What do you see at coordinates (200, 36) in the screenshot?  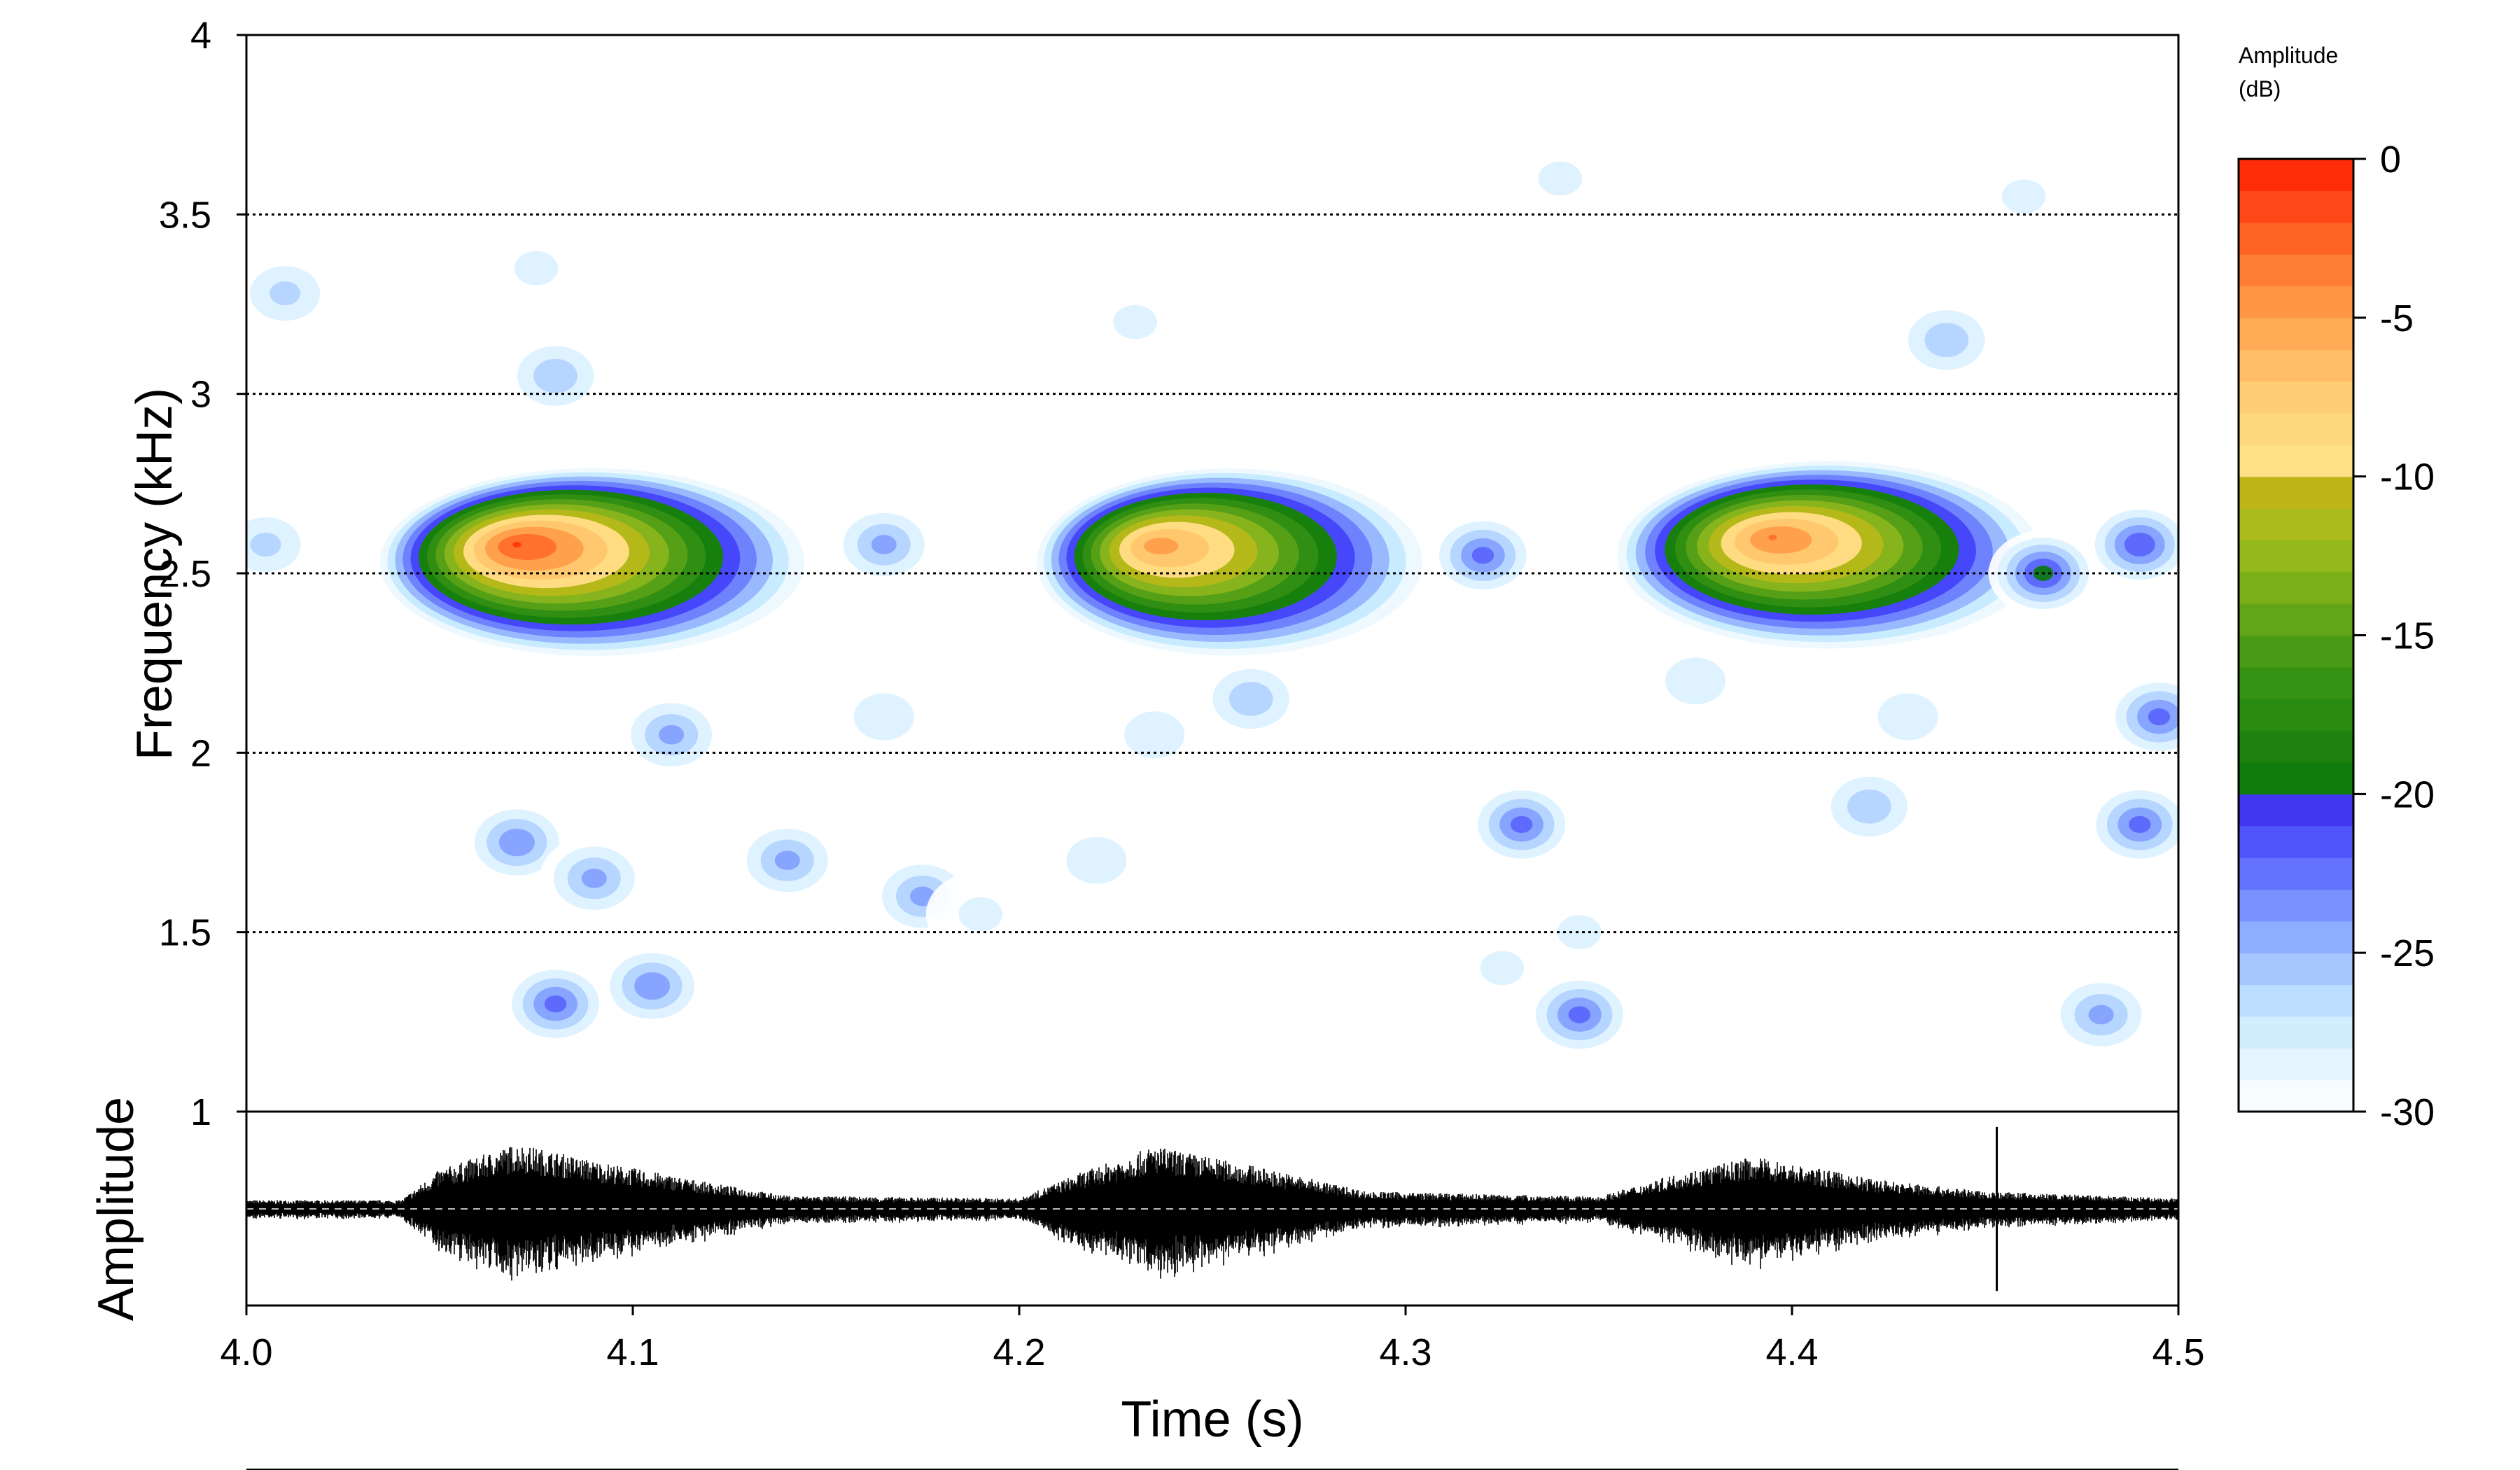 I see `y-tick-label: 4` at bounding box center [200, 36].